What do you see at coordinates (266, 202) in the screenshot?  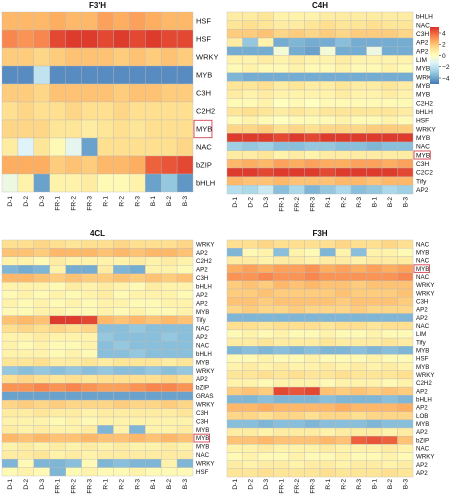 I see `column-label: D-3` at bounding box center [266, 202].